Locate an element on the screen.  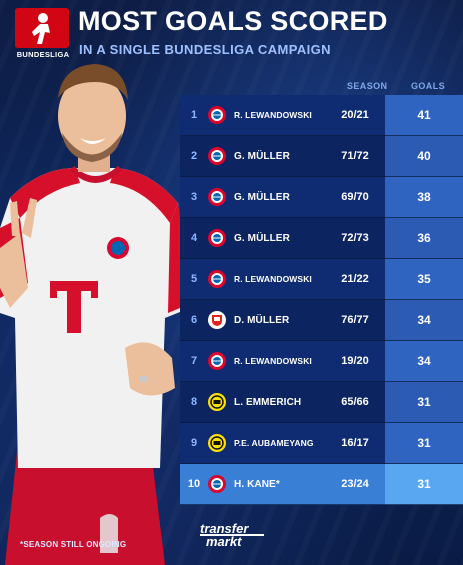
player-name: L. EMMERICH is located at coordinates (268, 402).